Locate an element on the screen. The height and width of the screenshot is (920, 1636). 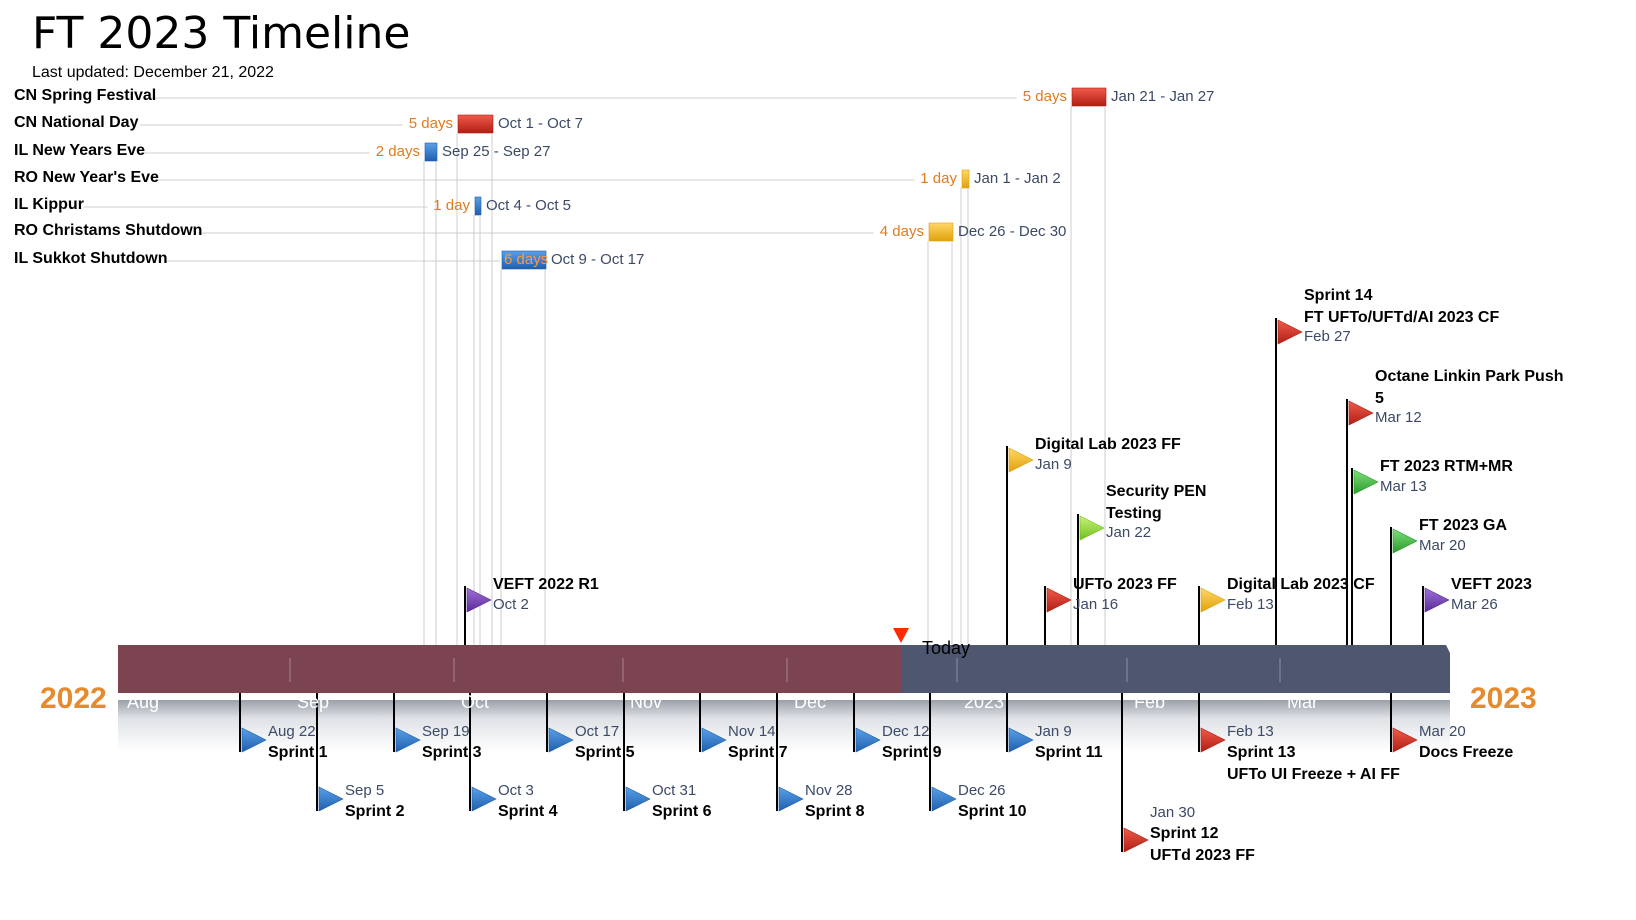
month-label-dec: Dec is located at coordinates (810, 702).